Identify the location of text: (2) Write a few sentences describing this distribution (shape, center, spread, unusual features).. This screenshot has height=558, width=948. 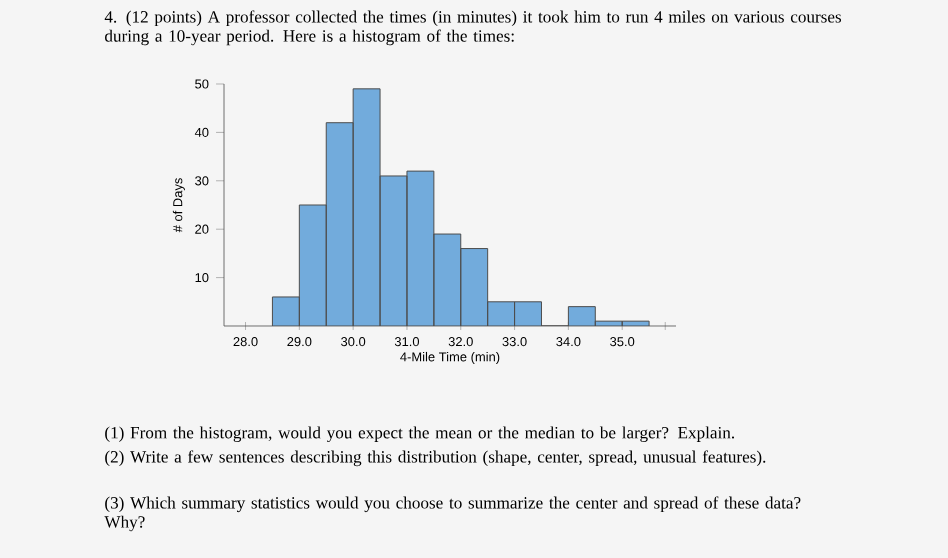
(435, 458).